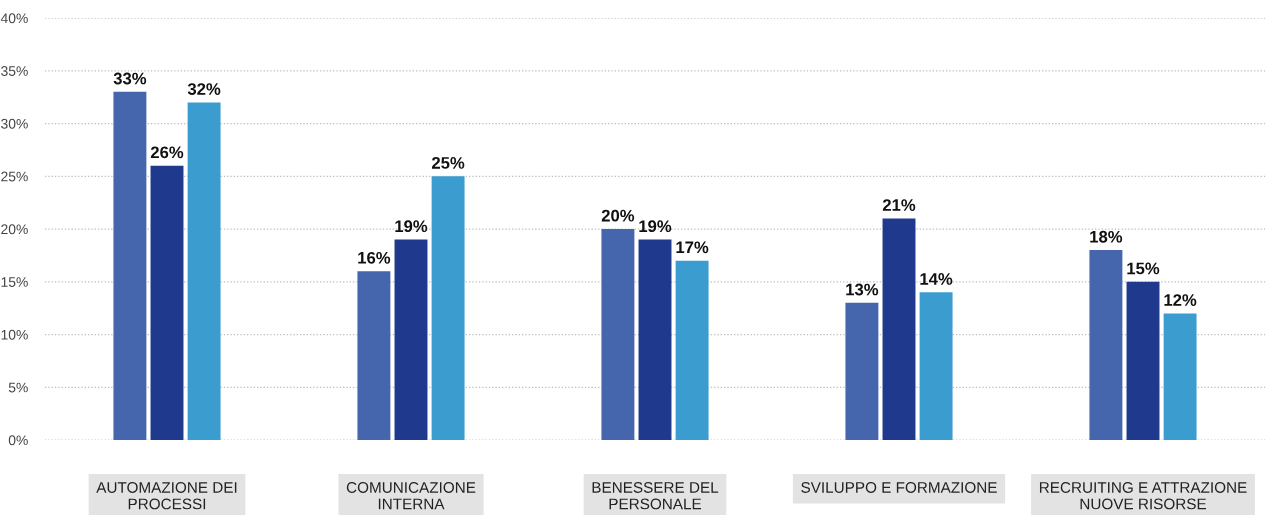 Image resolution: width=1265 pixels, height=515 pixels. What do you see at coordinates (18, 387) in the screenshot?
I see `y-tick-label: 5%` at bounding box center [18, 387].